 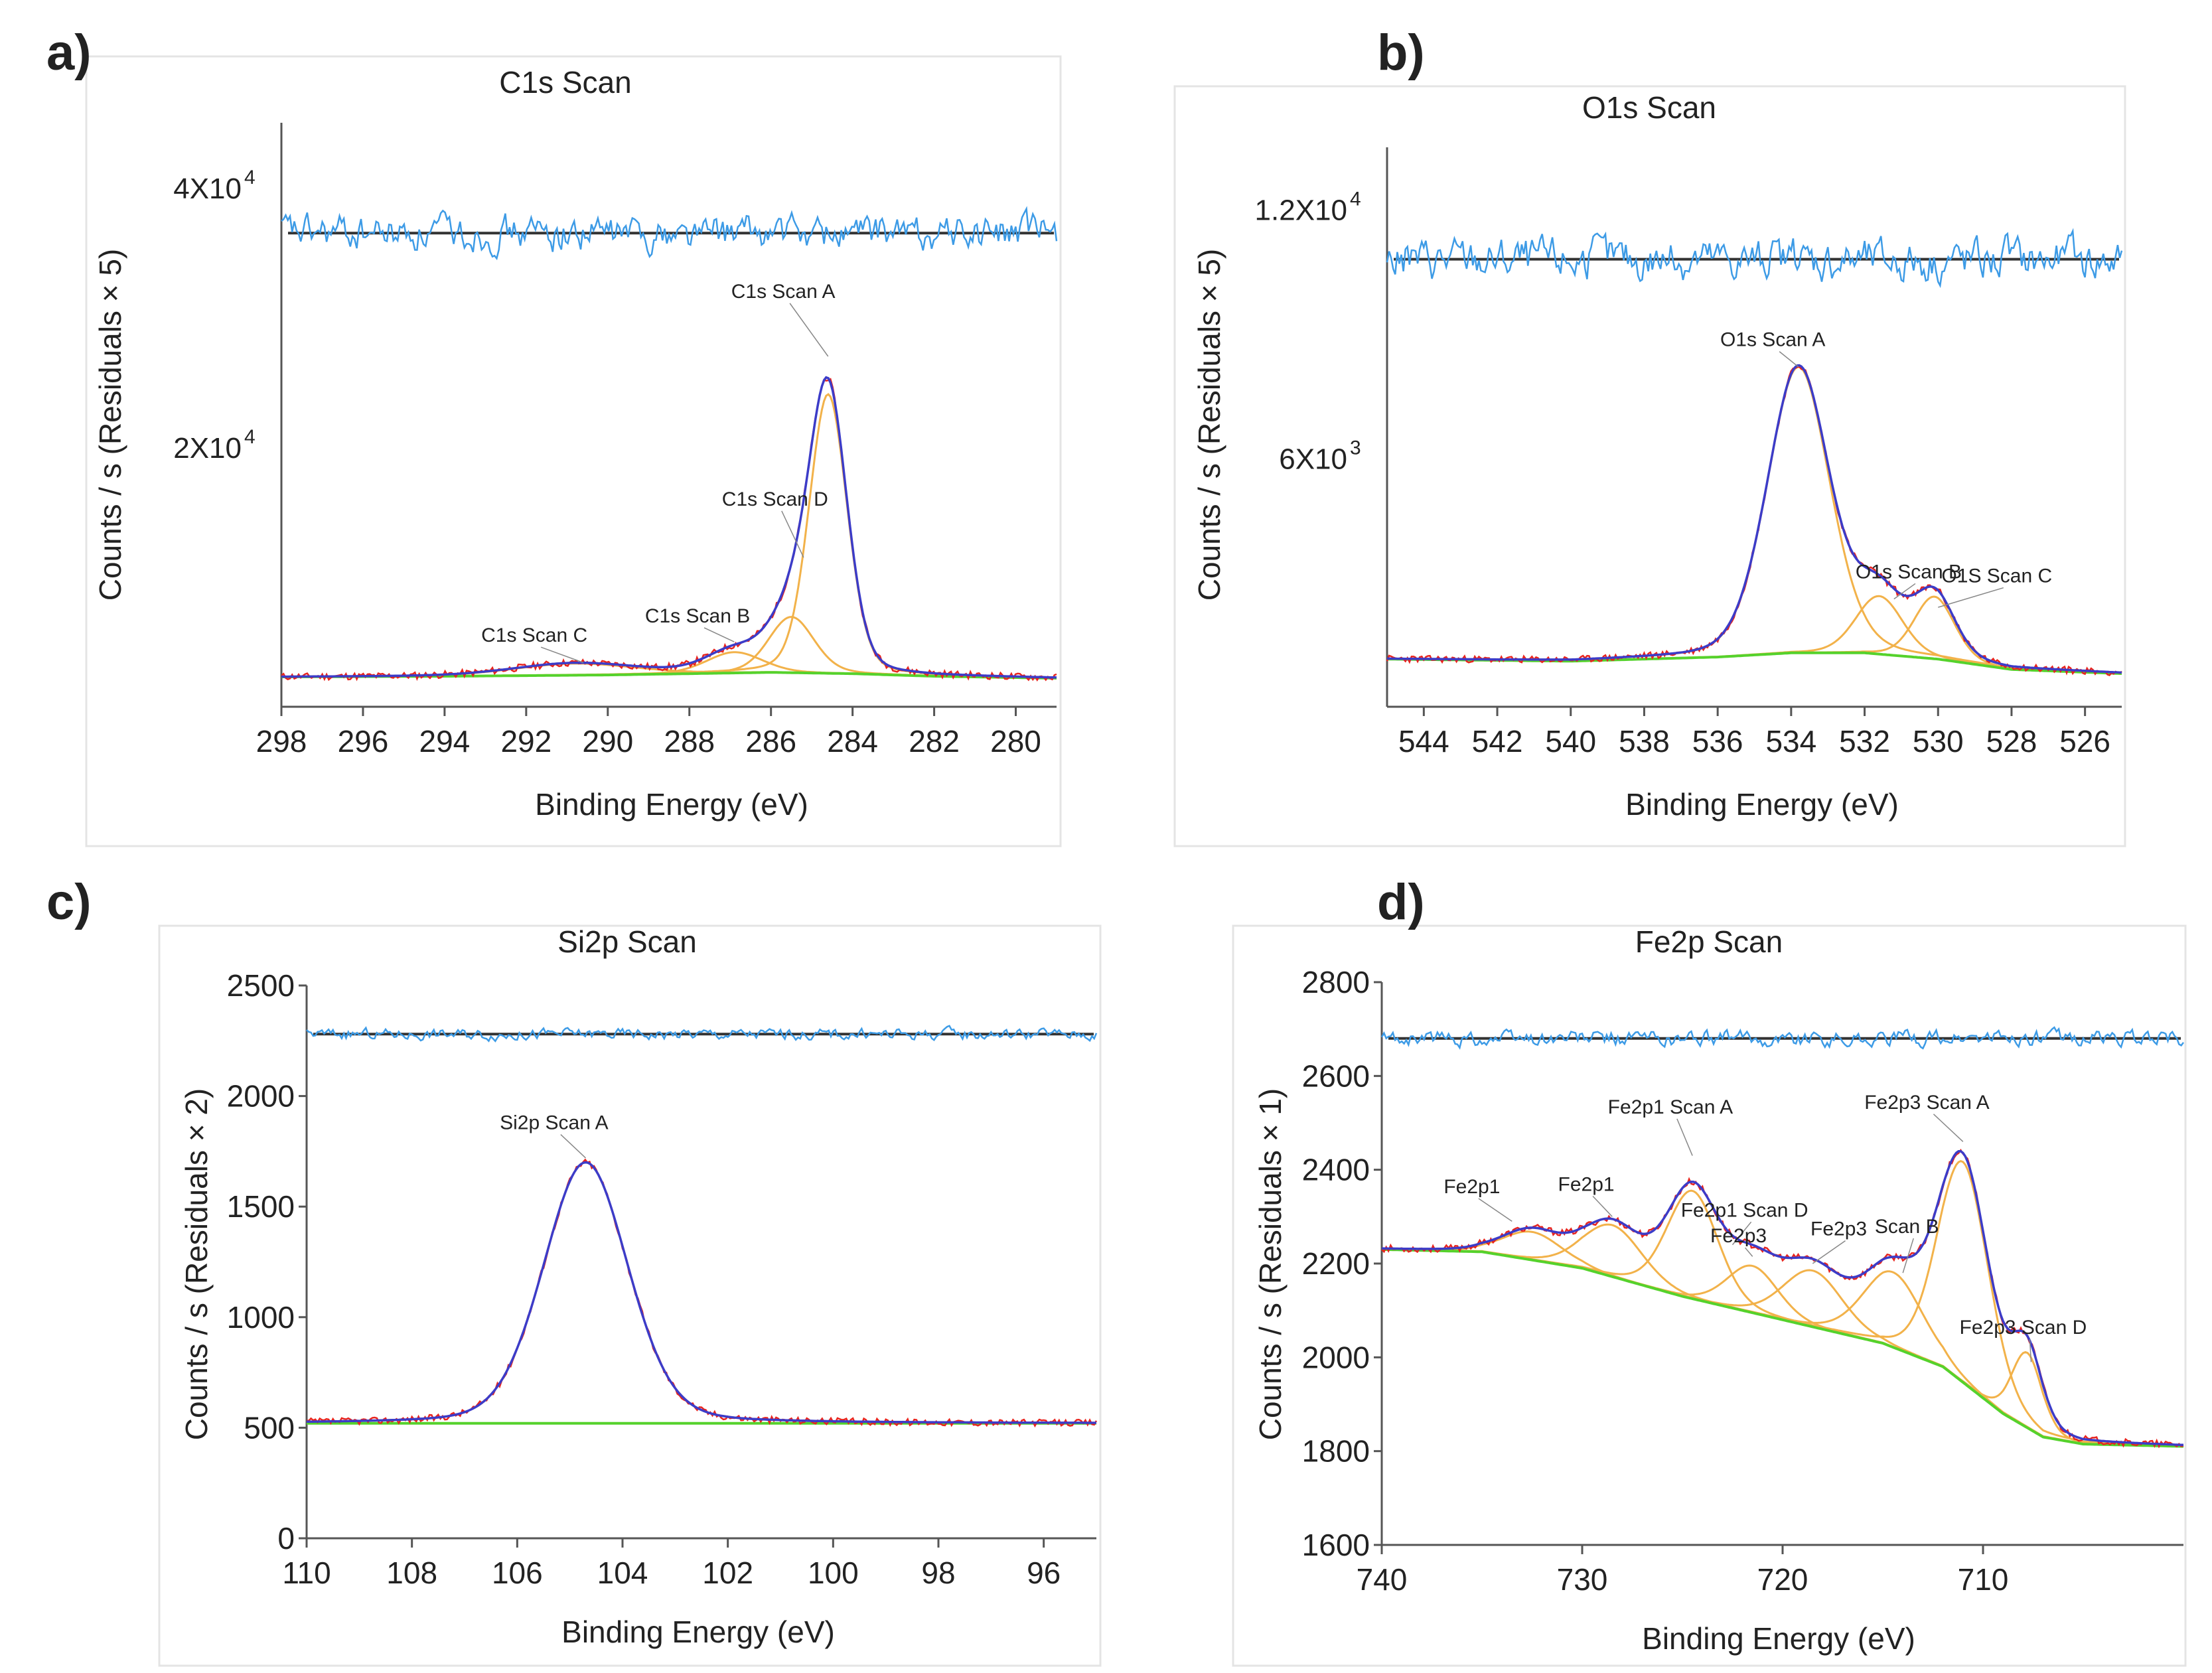 What do you see at coordinates (565, 83) in the screenshot?
I see `panel-a-title: C1s Scan` at bounding box center [565, 83].